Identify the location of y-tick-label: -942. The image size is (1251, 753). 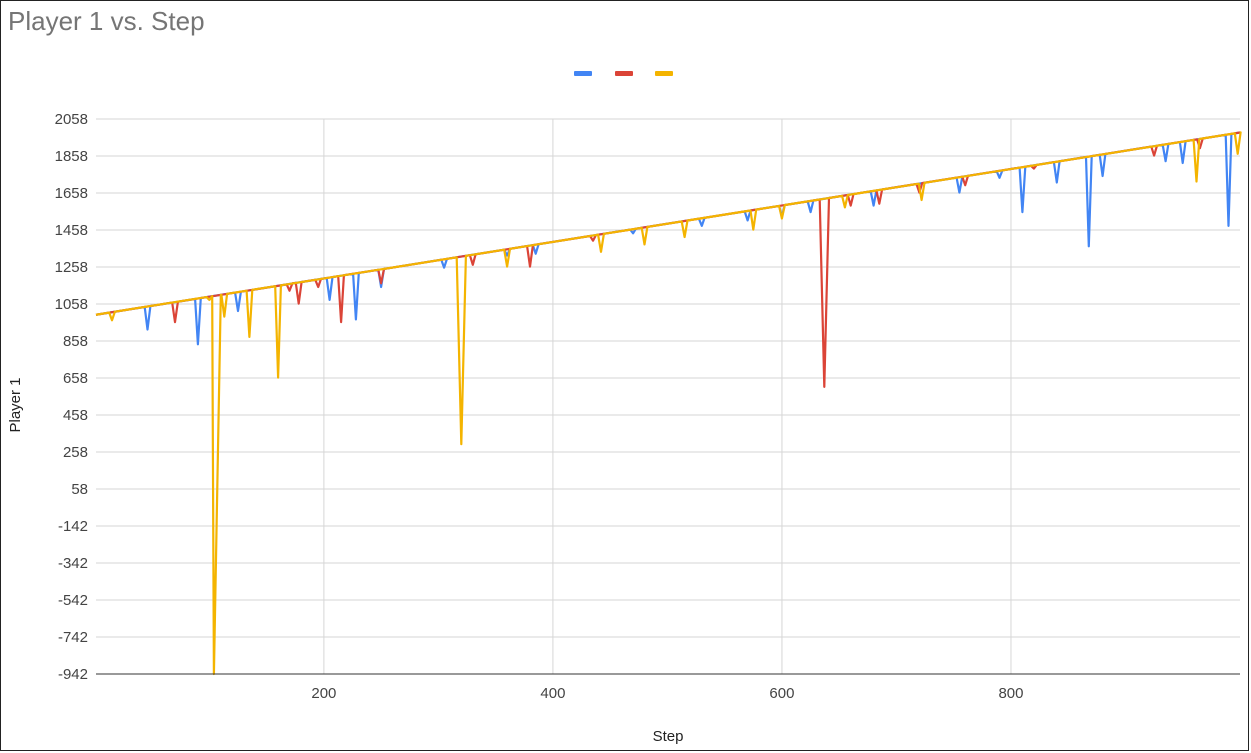
(73, 674).